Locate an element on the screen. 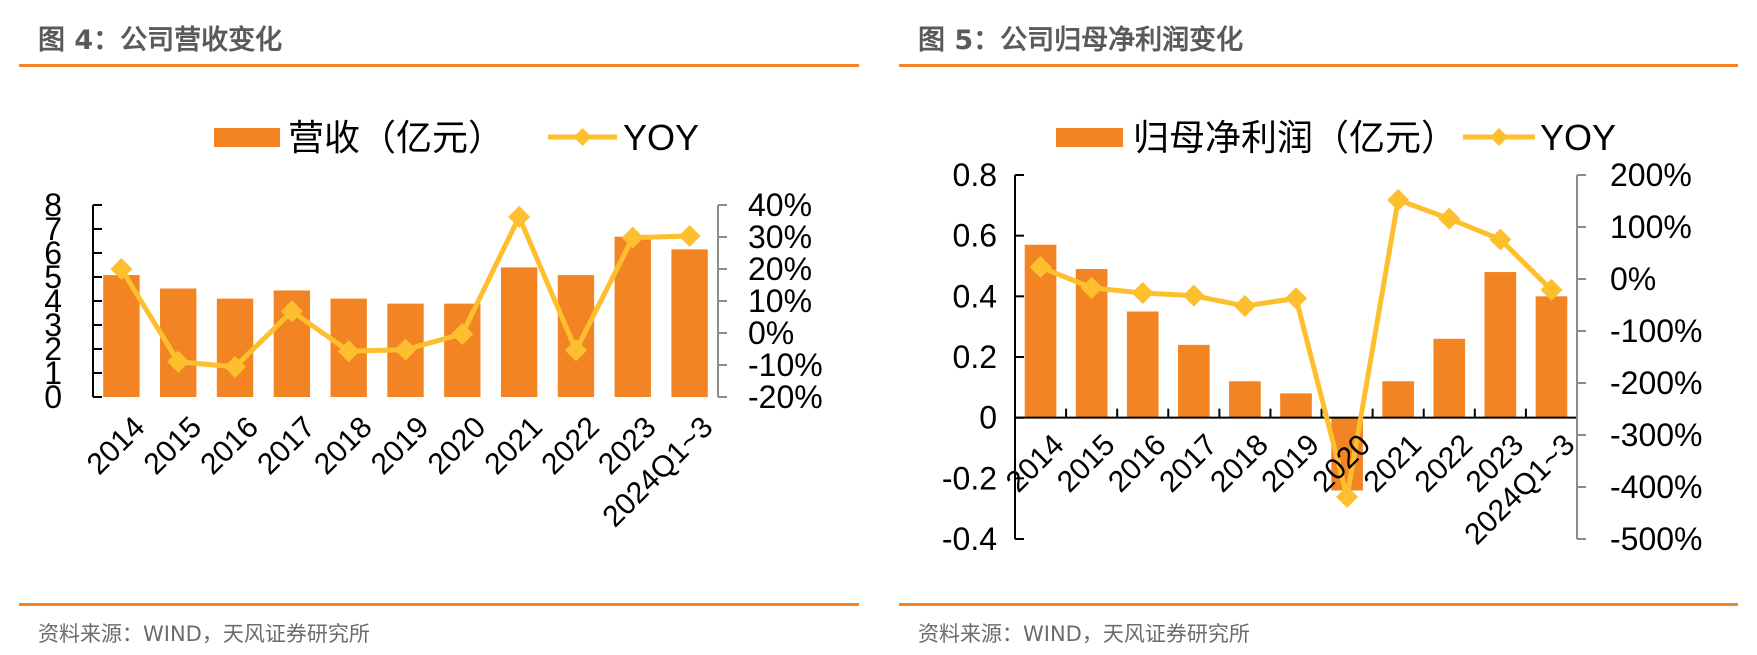 This screenshot has width=1757, height=655. right-y-tick-label: 40% is located at coordinates (780, 205).